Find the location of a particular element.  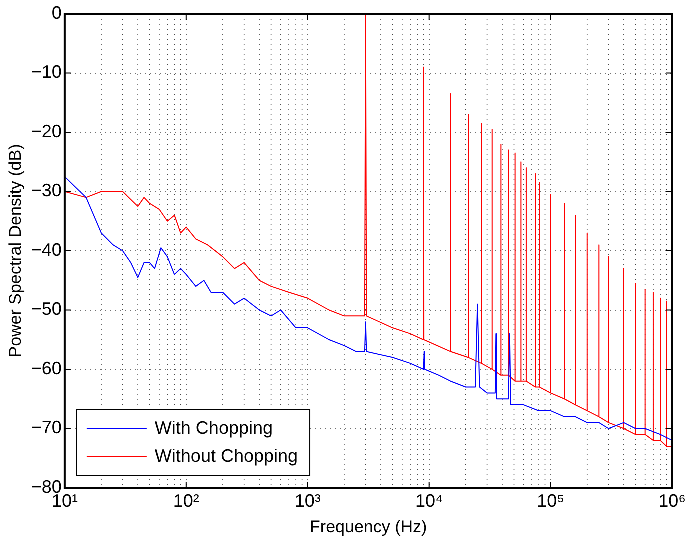

x-tick-label: 10⁵ is located at coordinates (551, 500).